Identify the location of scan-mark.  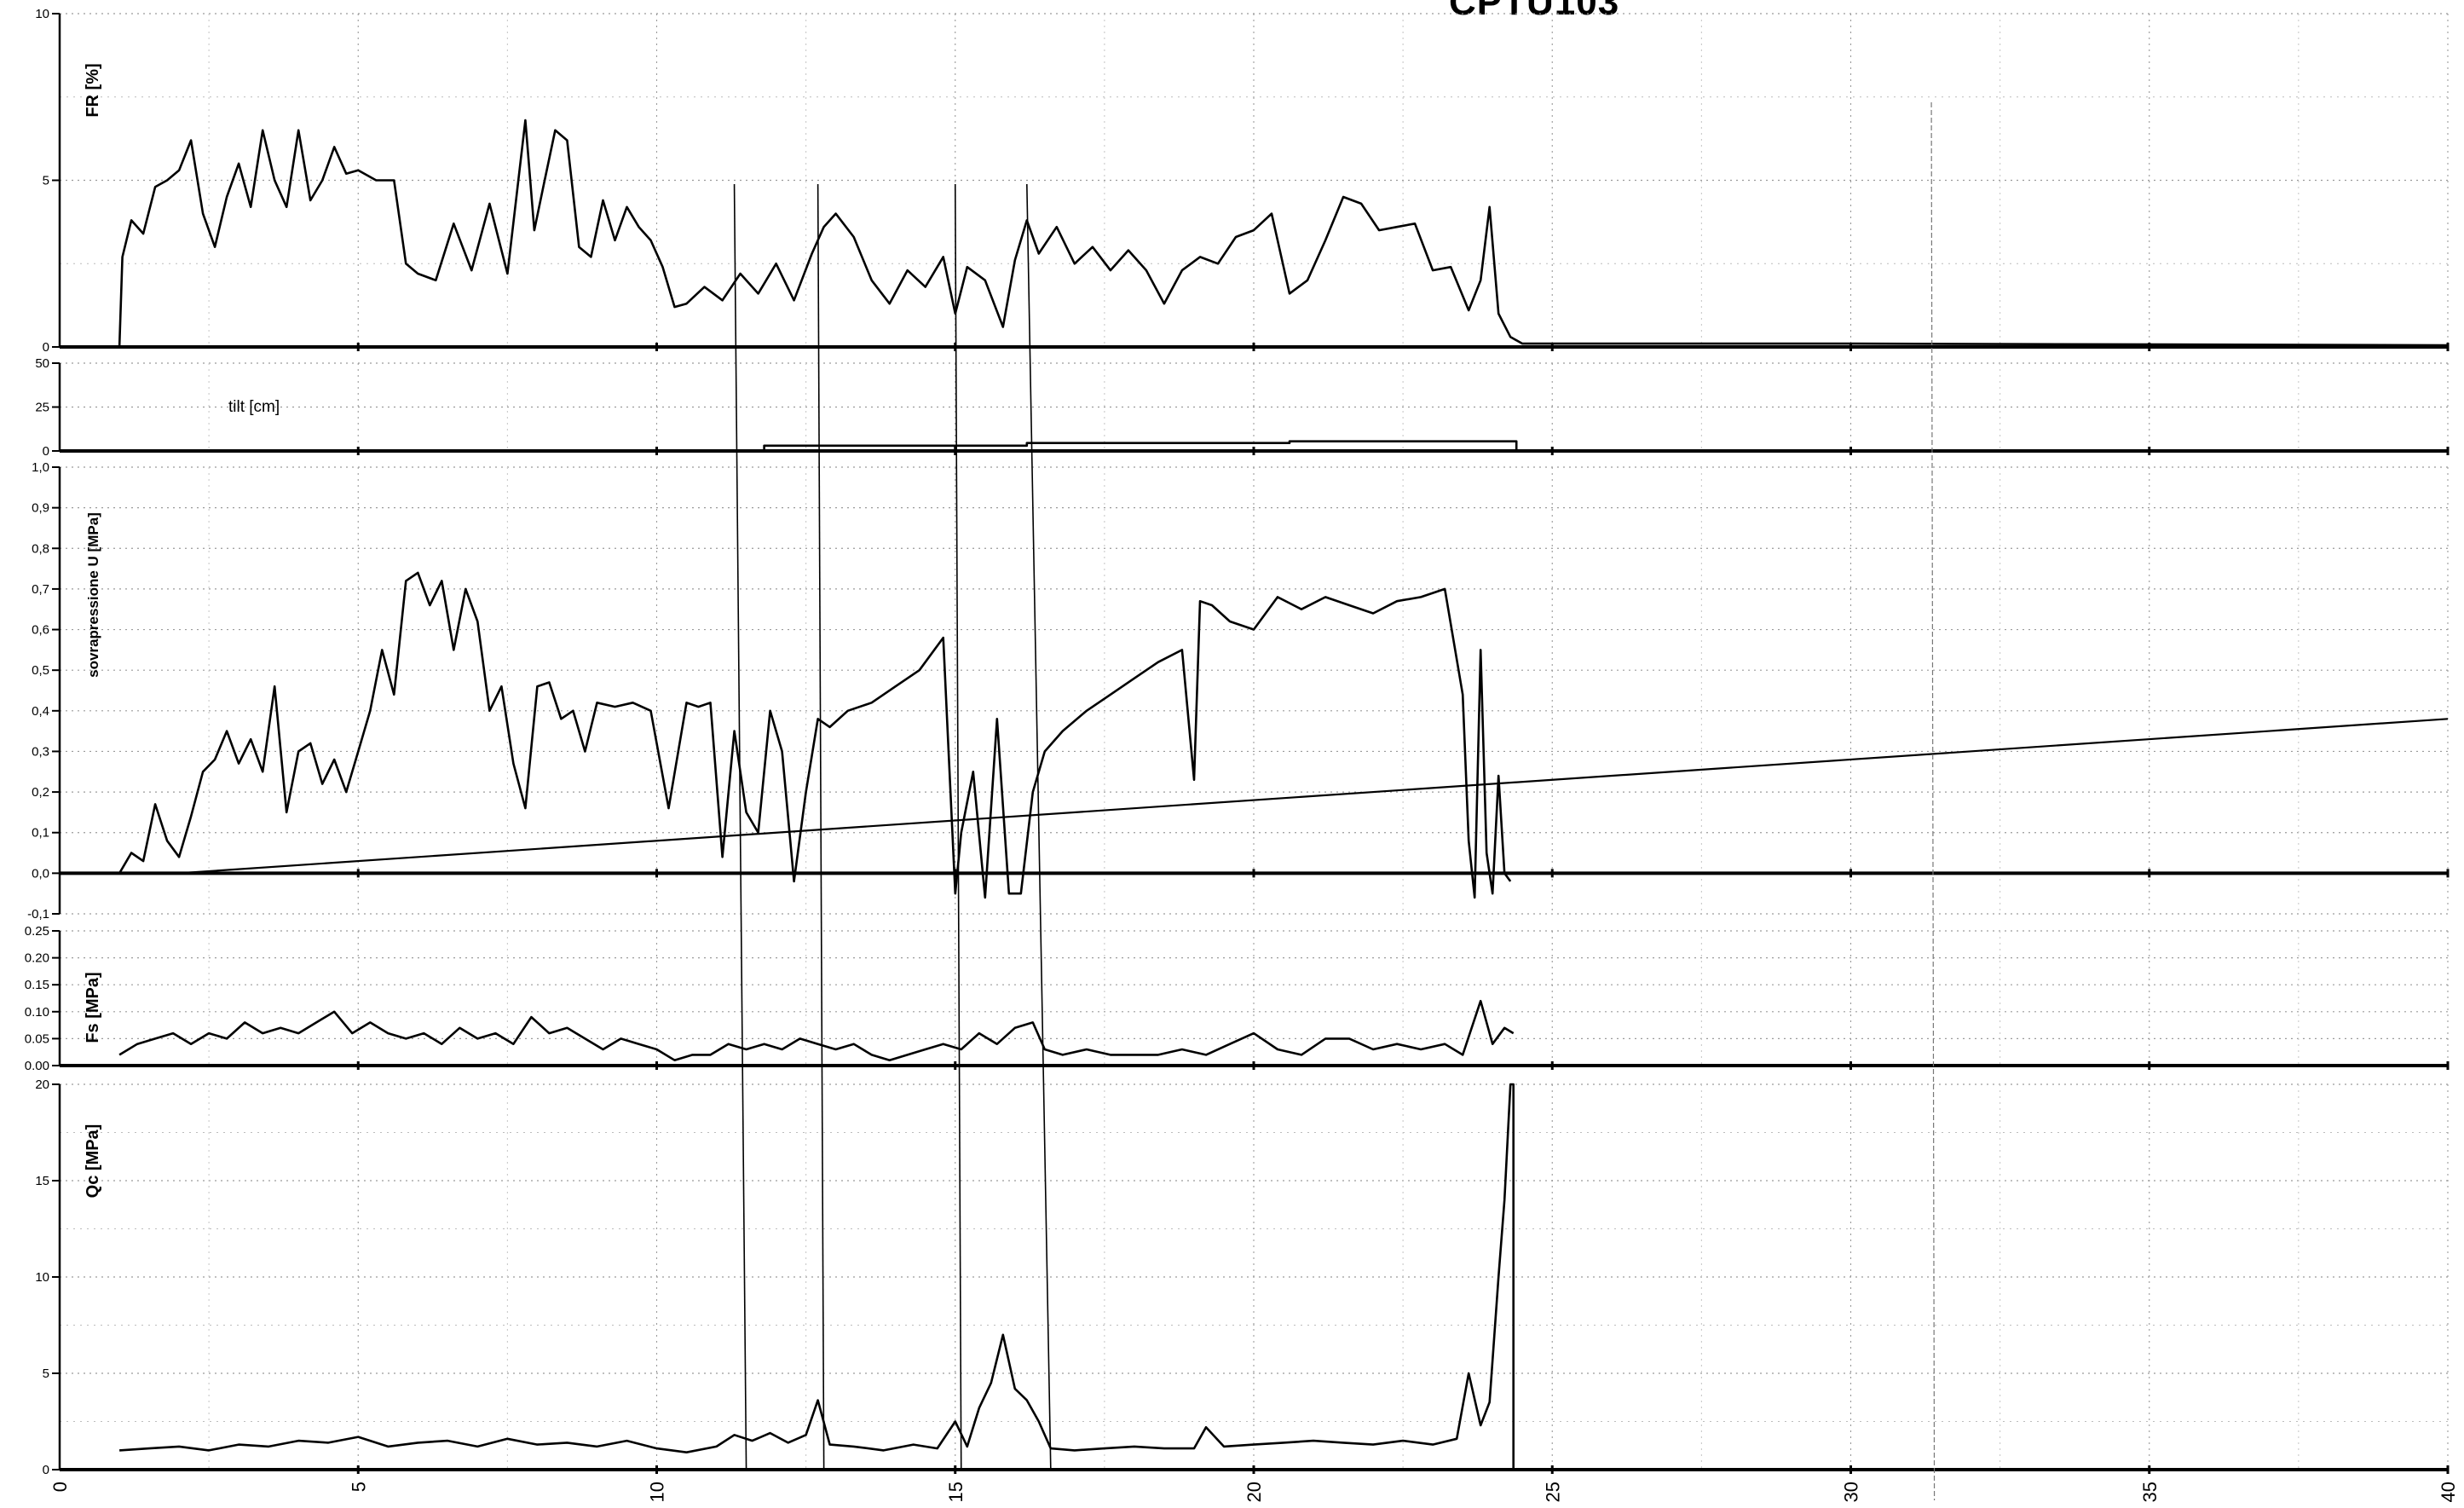
(1933, 801).